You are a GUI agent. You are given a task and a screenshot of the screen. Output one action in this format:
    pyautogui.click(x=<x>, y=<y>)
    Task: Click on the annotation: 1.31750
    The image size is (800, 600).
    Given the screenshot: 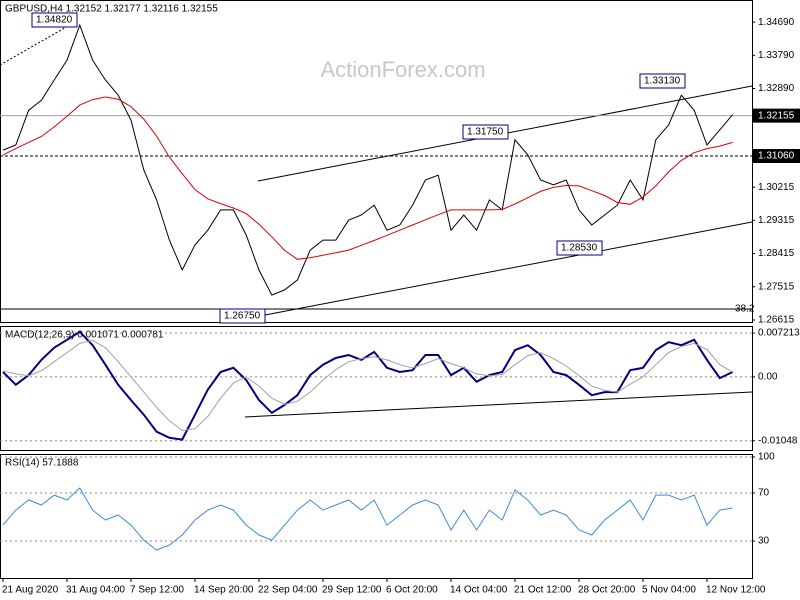 What is the action you would take?
    pyautogui.click(x=485, y=132)
    